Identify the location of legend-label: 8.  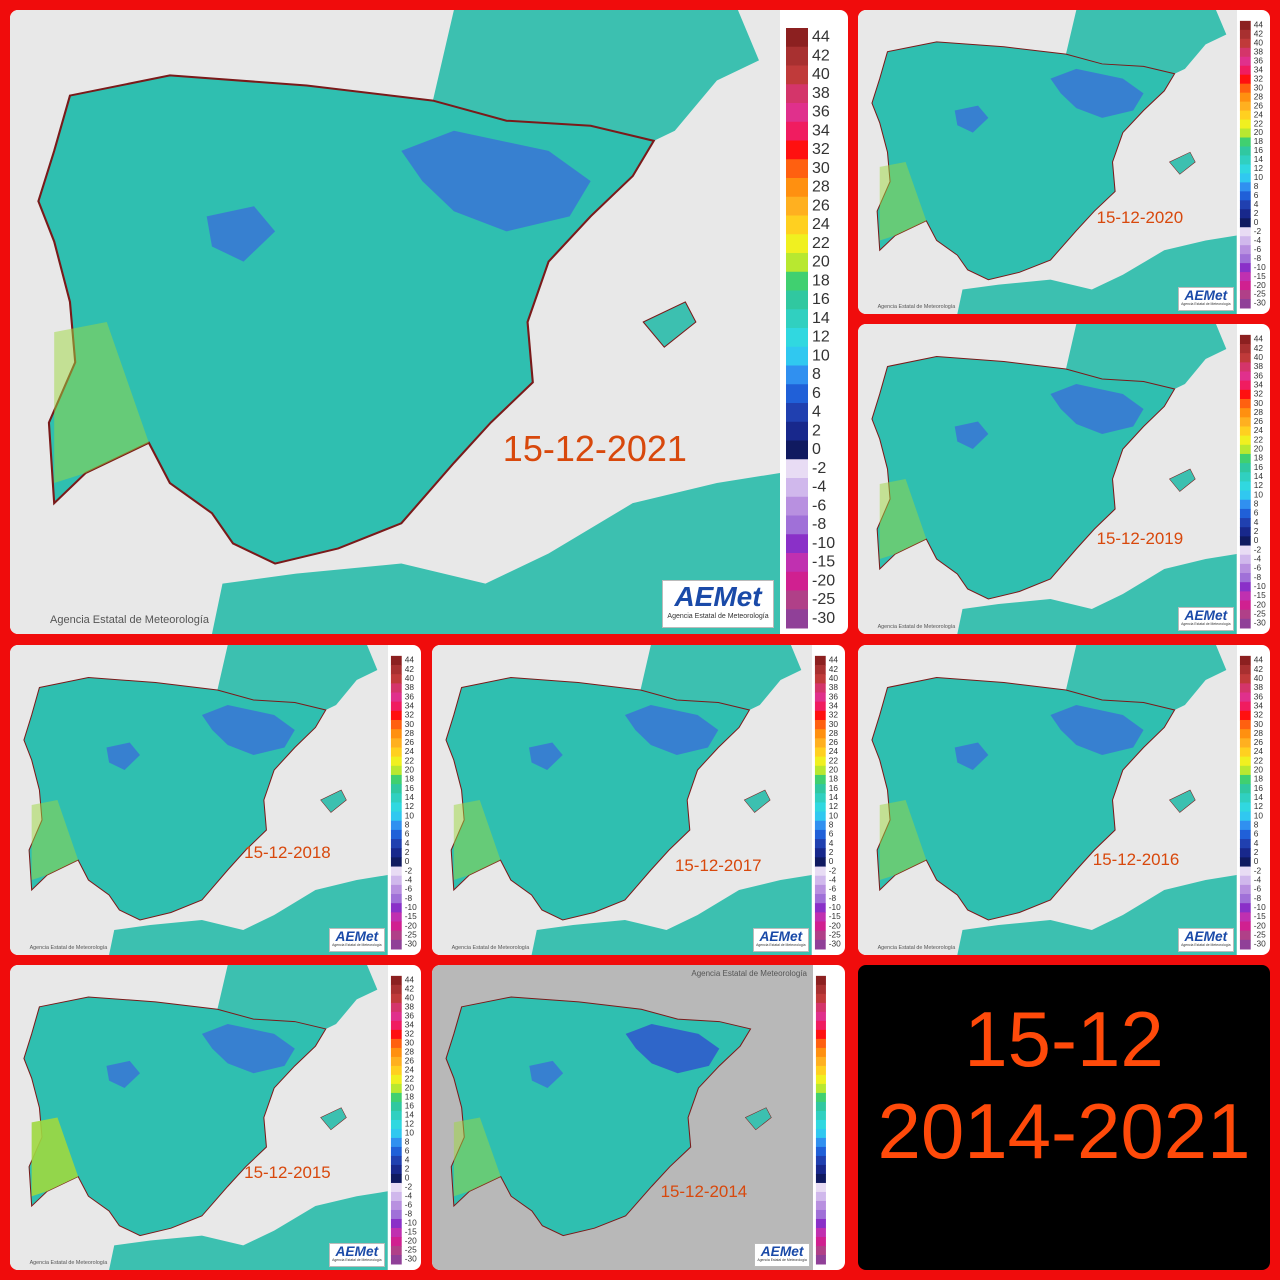
(830, 825).